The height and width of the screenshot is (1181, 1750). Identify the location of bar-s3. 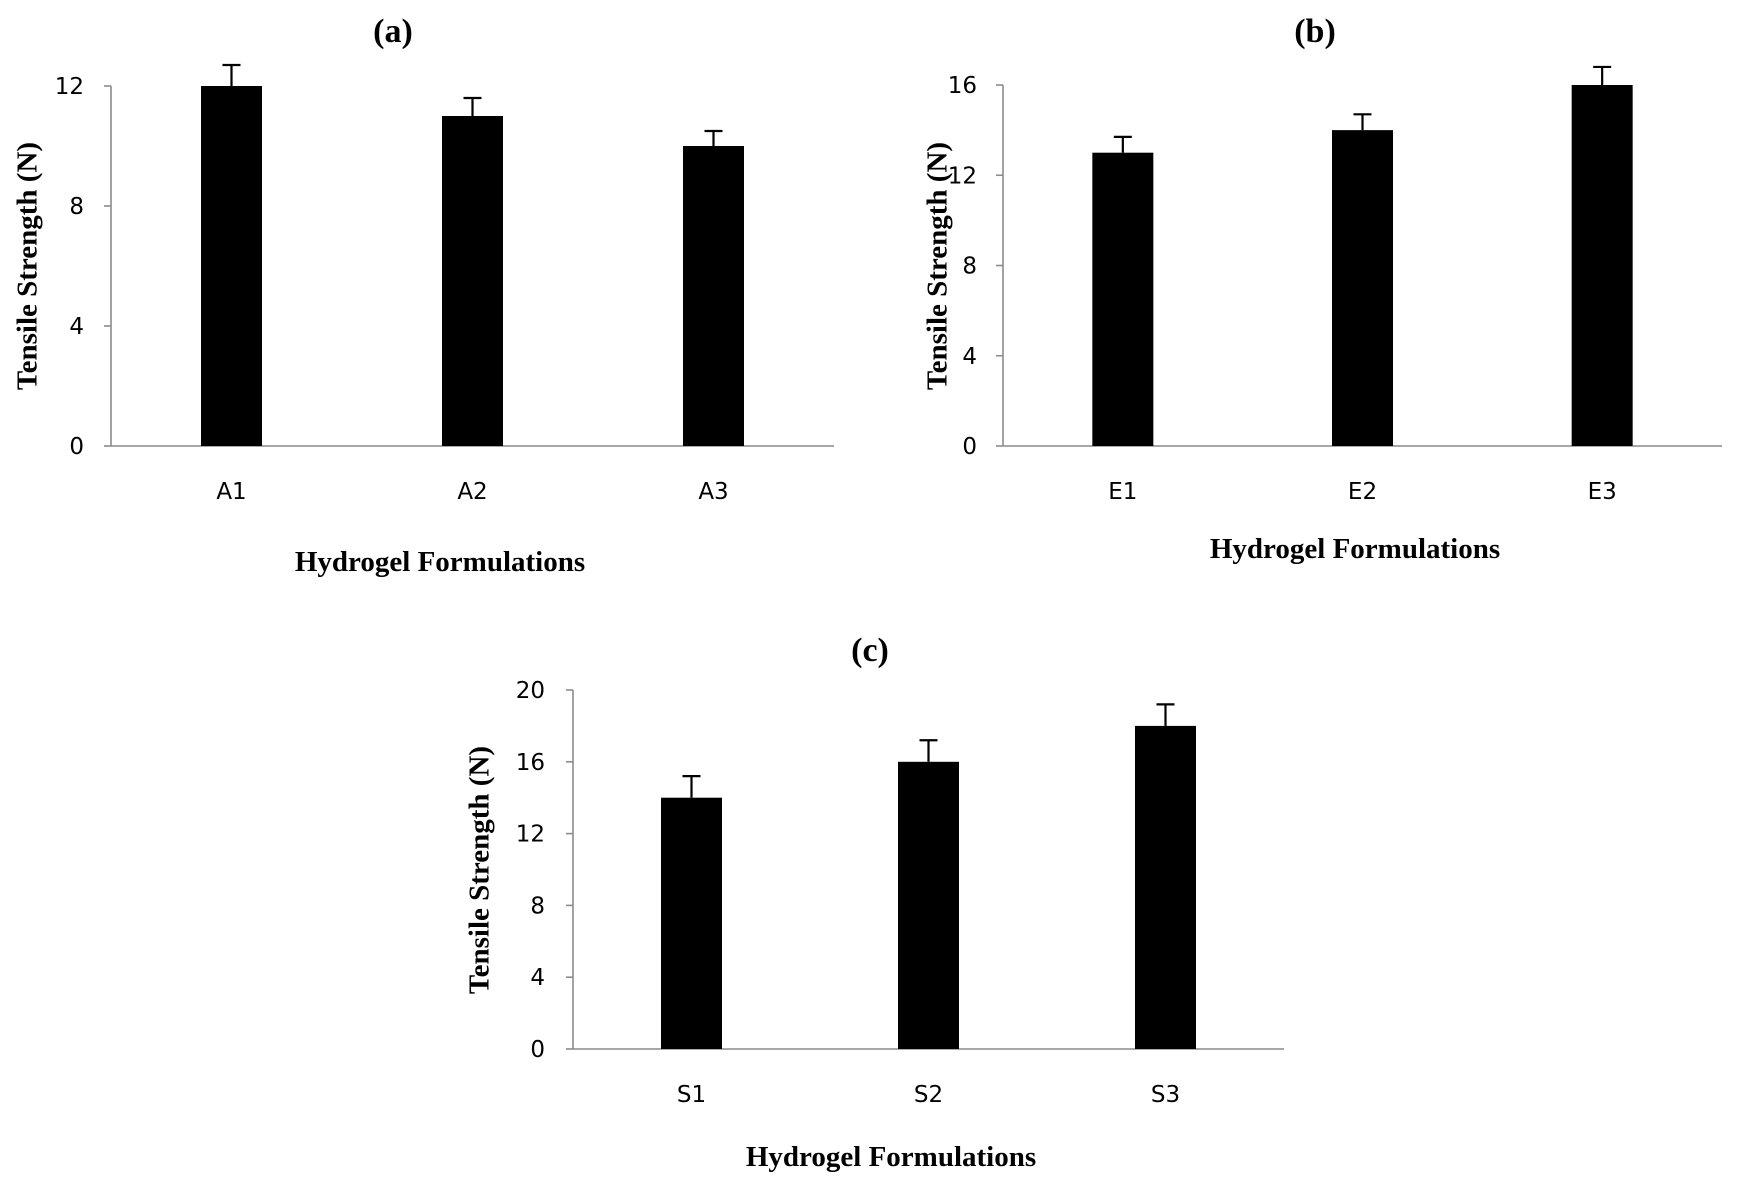
(1165, 887).